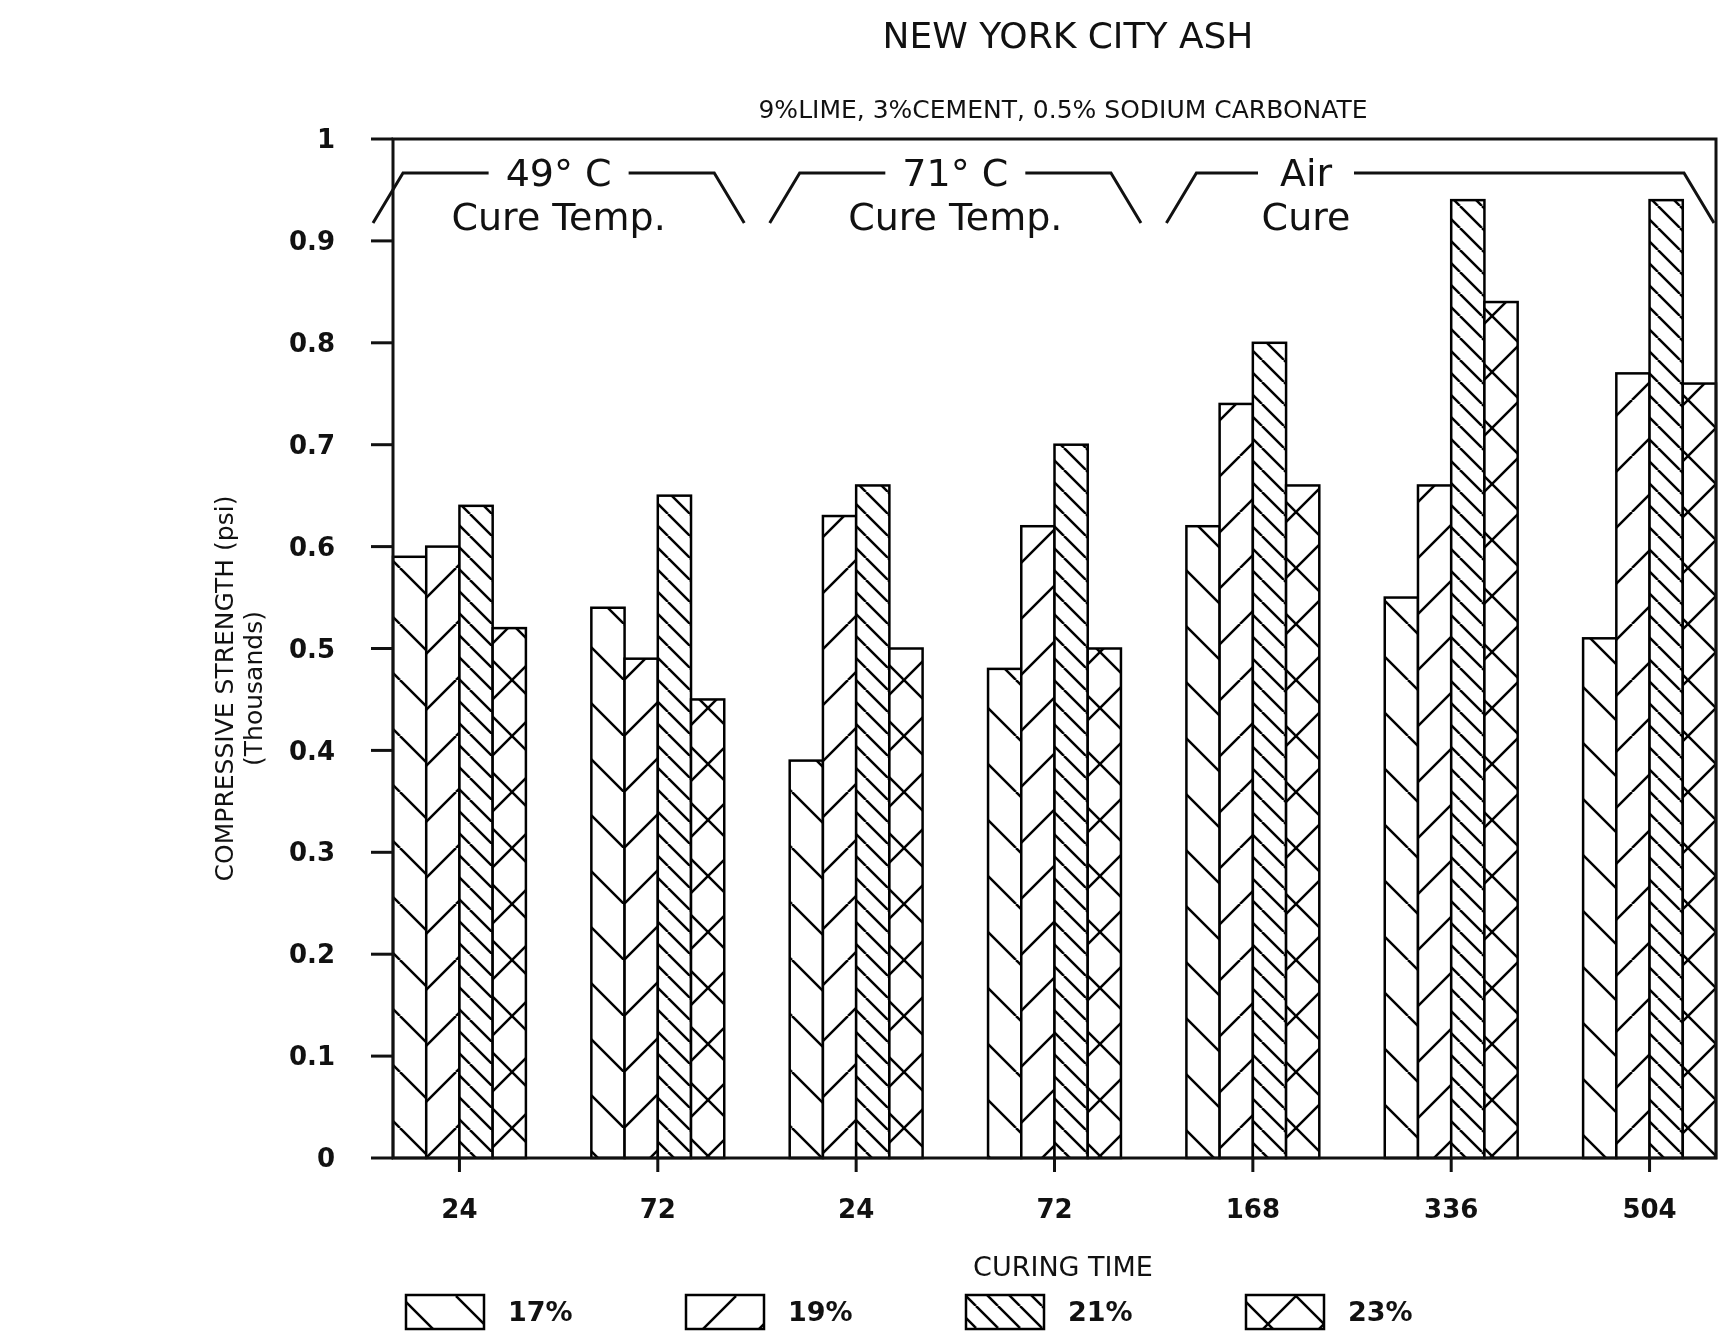  Describe the element at coordinates (311, 954) in the screenshot. I see `y-tick-label: 0.2` at that location.